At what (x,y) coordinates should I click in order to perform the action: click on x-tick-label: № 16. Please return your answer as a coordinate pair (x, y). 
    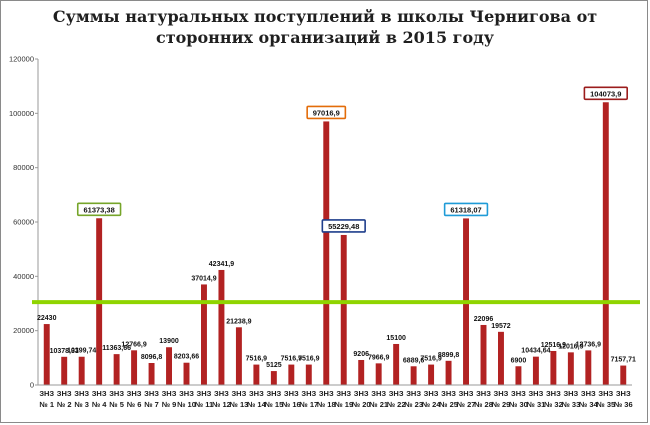
    Looking at the image, I should click on (291, 404).